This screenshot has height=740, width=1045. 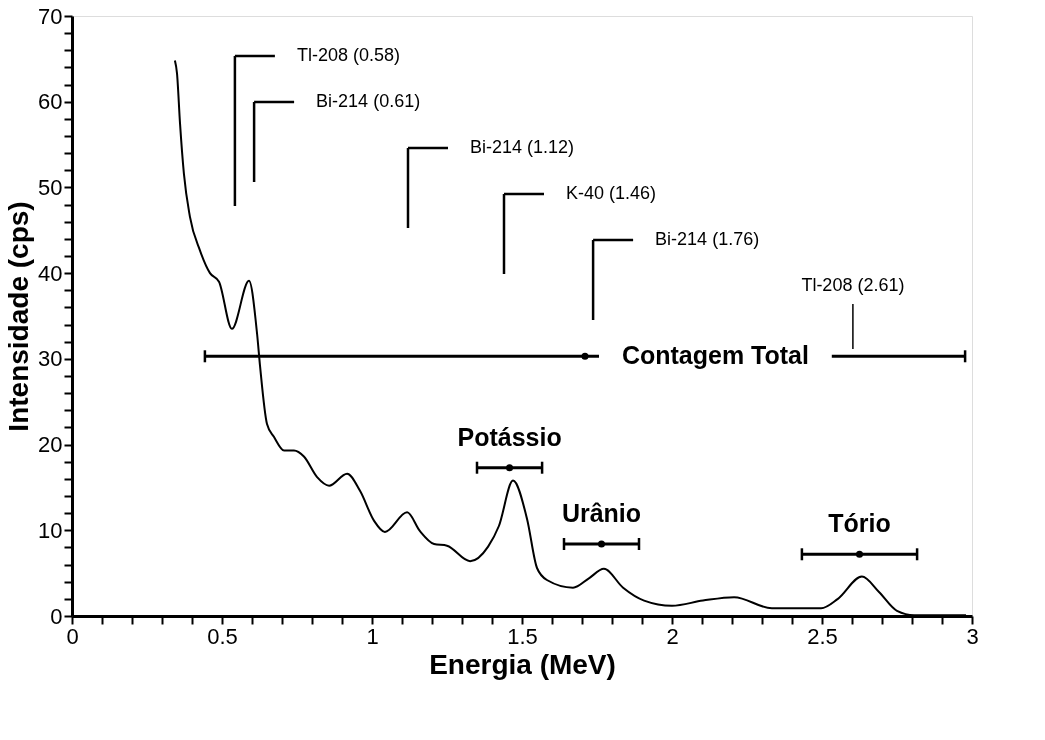 What do you see at coordinates (672, 636) in the screenshot?
I see `x-tick-label: 2` at bounding box center [672, 636].